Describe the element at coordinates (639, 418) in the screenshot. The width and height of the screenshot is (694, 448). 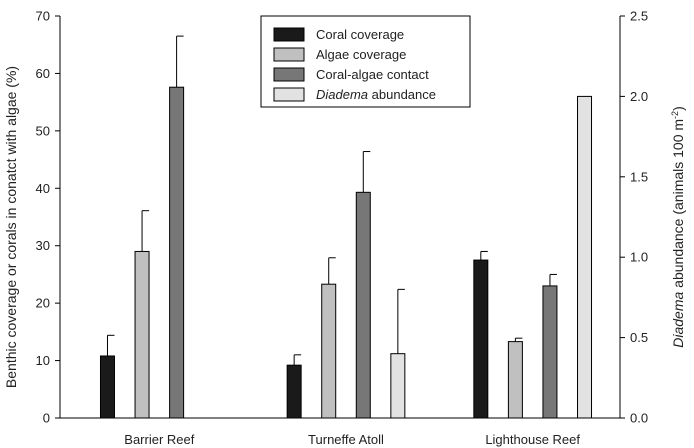
I see `right-tick-label-0: 0.0` at that location.